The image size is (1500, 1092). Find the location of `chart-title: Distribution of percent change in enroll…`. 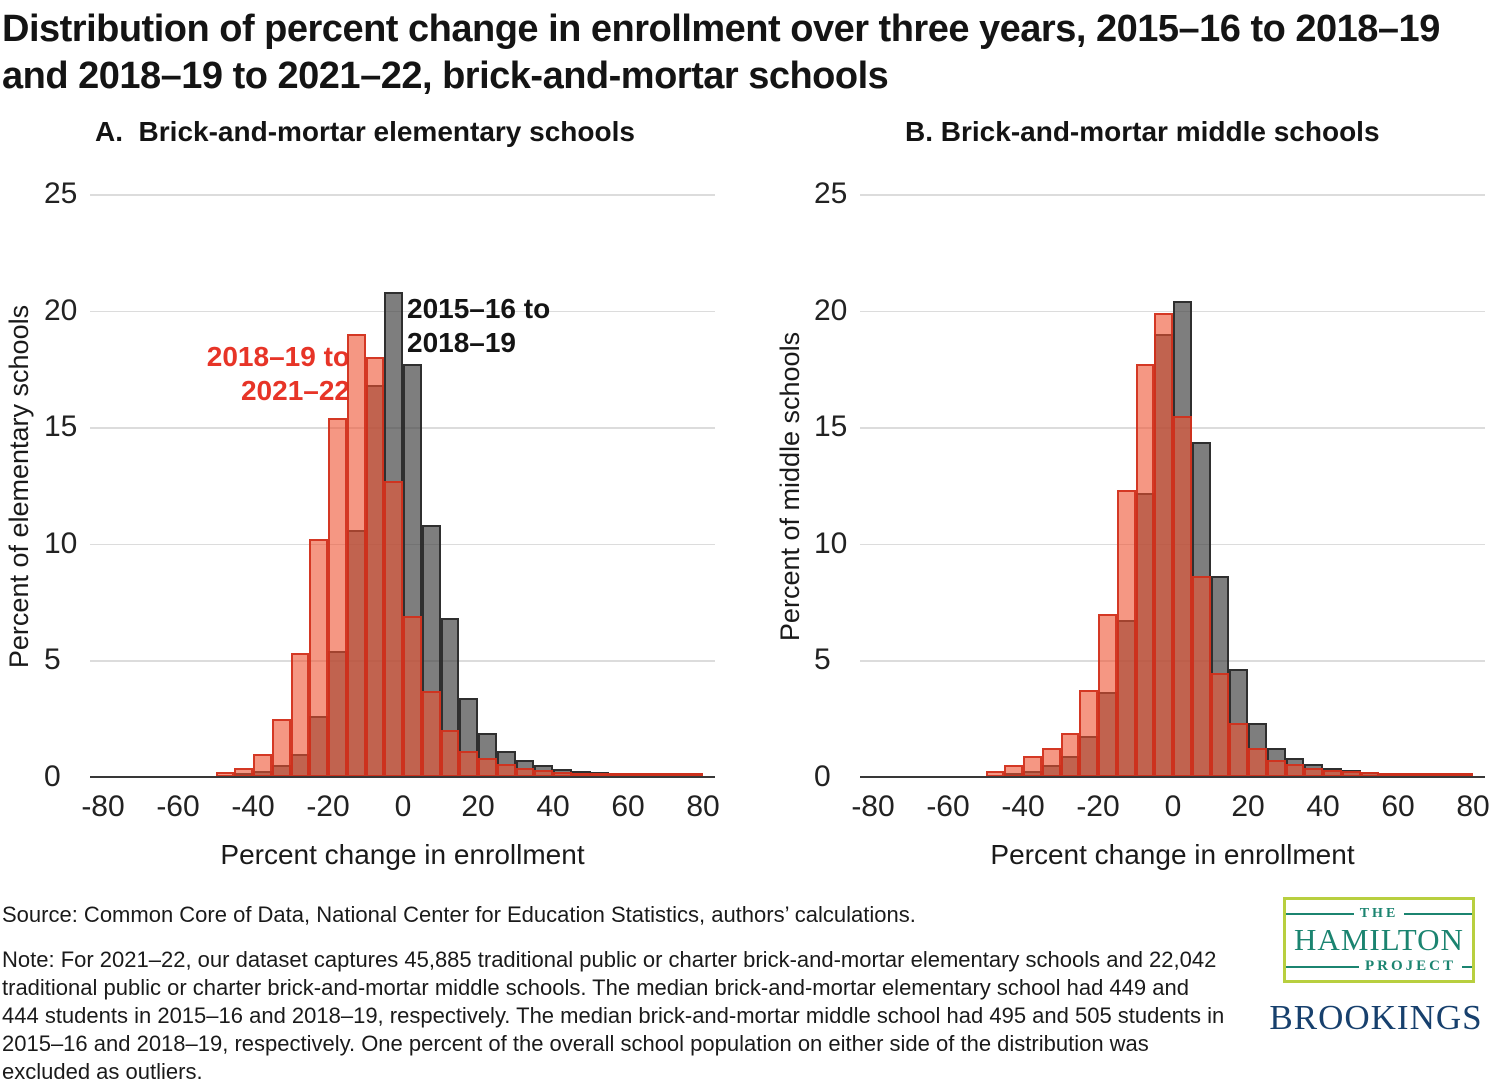

chart-title: Distribution of percent change in enroll… is located at coordinates (721, 52).